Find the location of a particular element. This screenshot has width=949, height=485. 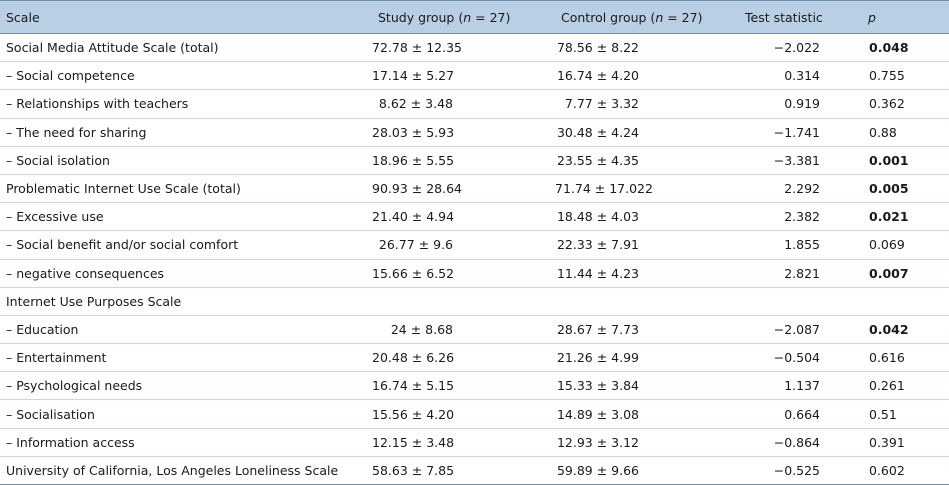

cell-control-group: 59.89 ± 9.66 is located at coordinates (647, 470).